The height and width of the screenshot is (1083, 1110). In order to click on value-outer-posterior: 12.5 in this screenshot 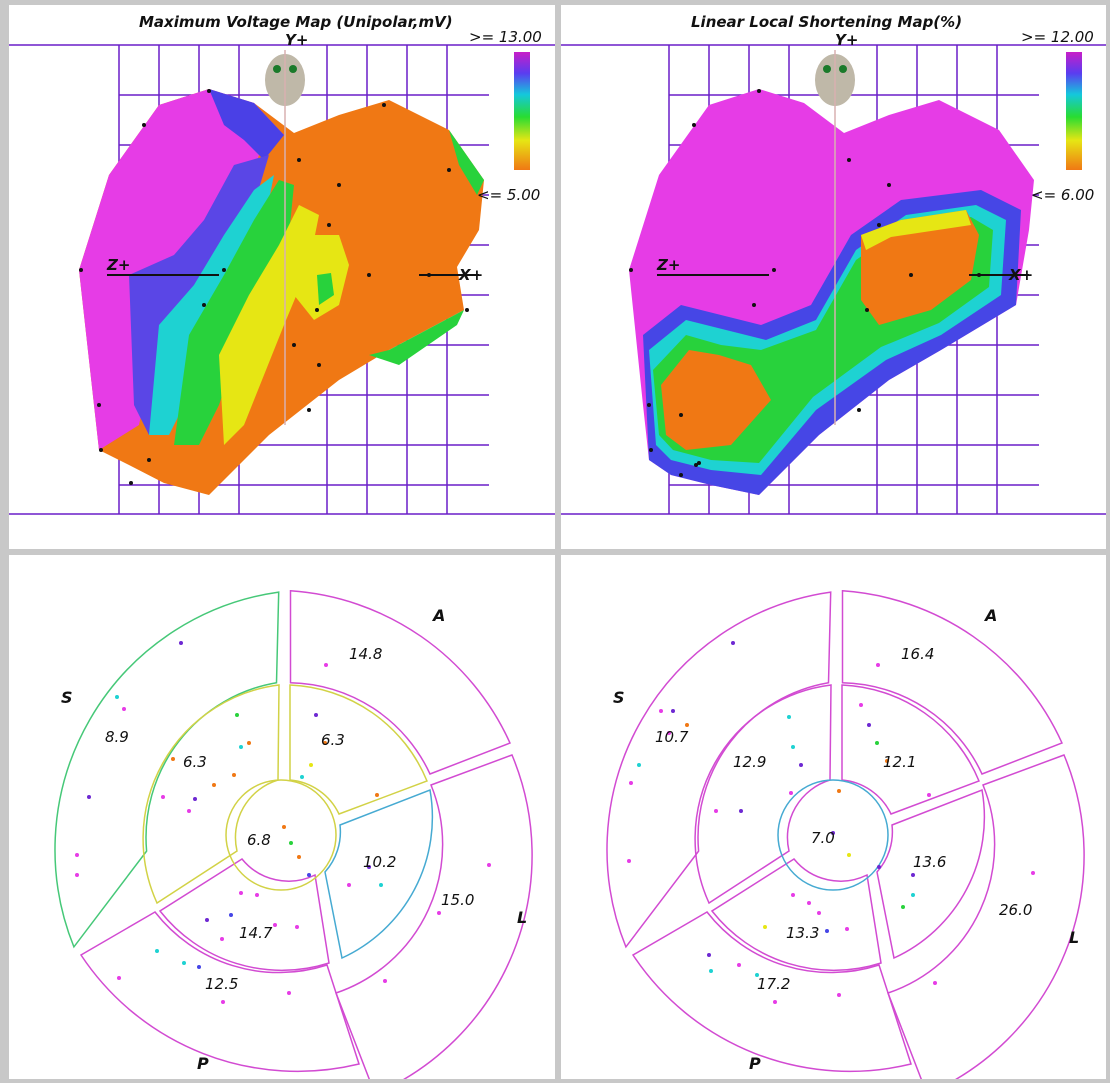, I will do `click(221, 984)`.